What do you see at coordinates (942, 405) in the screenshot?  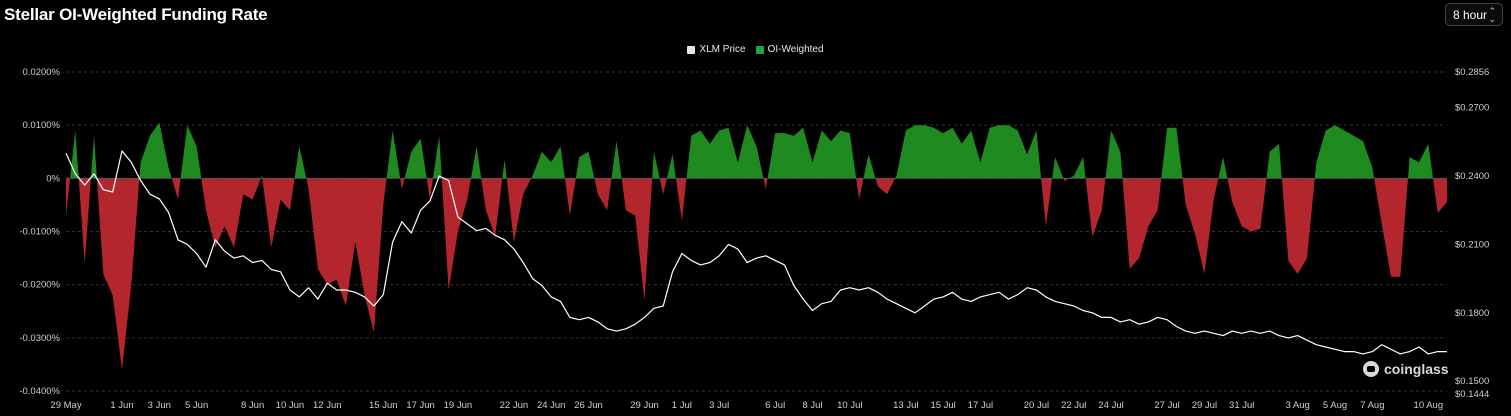 I see `x-tick-label: 15 Jul` at bounding box center [942, 405].